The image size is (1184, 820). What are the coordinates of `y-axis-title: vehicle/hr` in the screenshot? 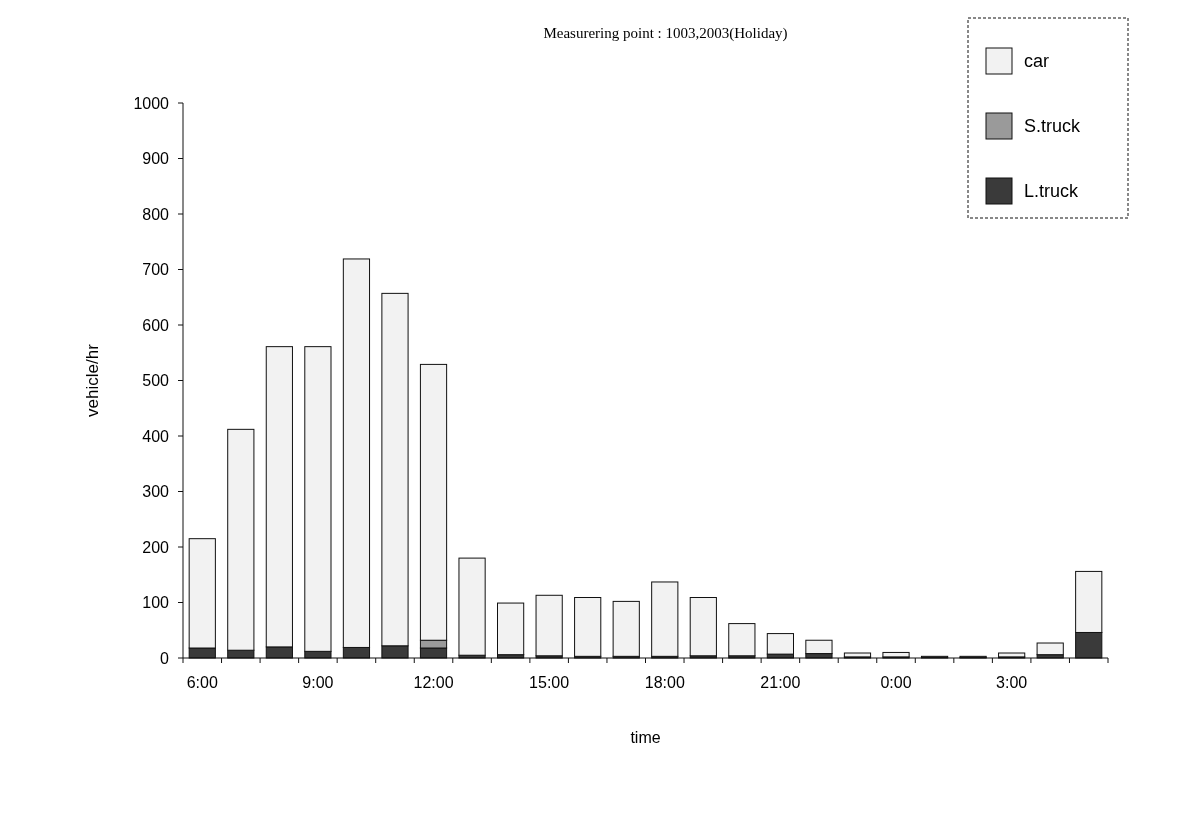 It's located at (92, 380).